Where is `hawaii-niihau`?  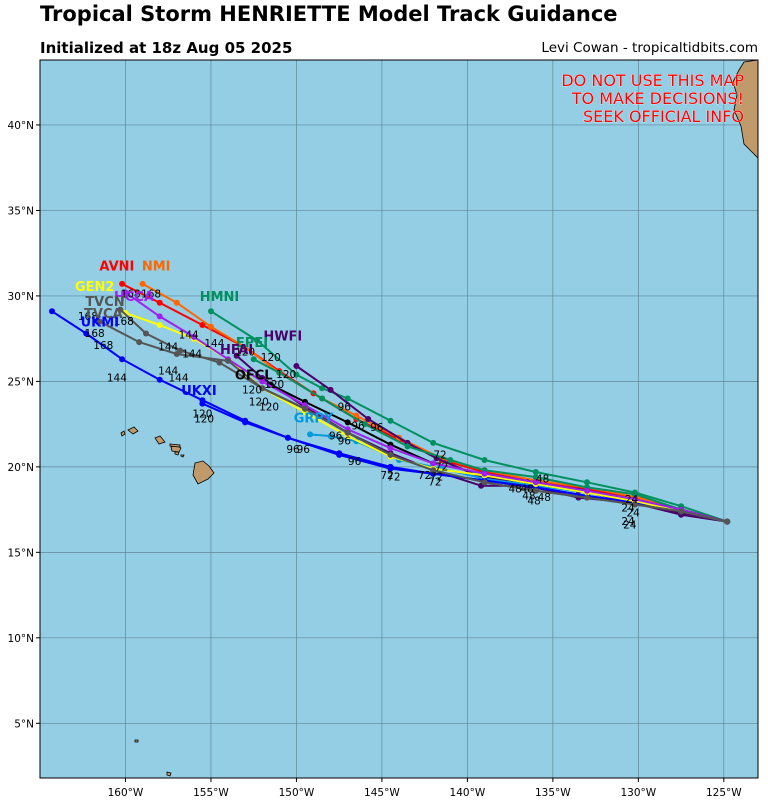
hawaii-niihau is located at coordinates (123, 433).